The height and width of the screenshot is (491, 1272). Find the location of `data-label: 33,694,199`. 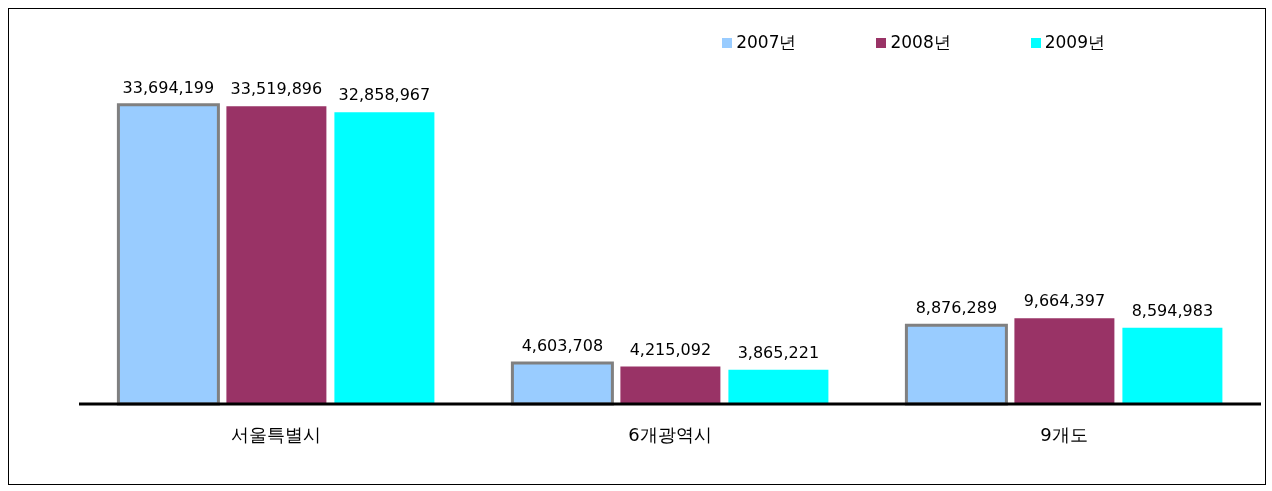

data-label: 33,694,199 is located at coordinates (168, 87).